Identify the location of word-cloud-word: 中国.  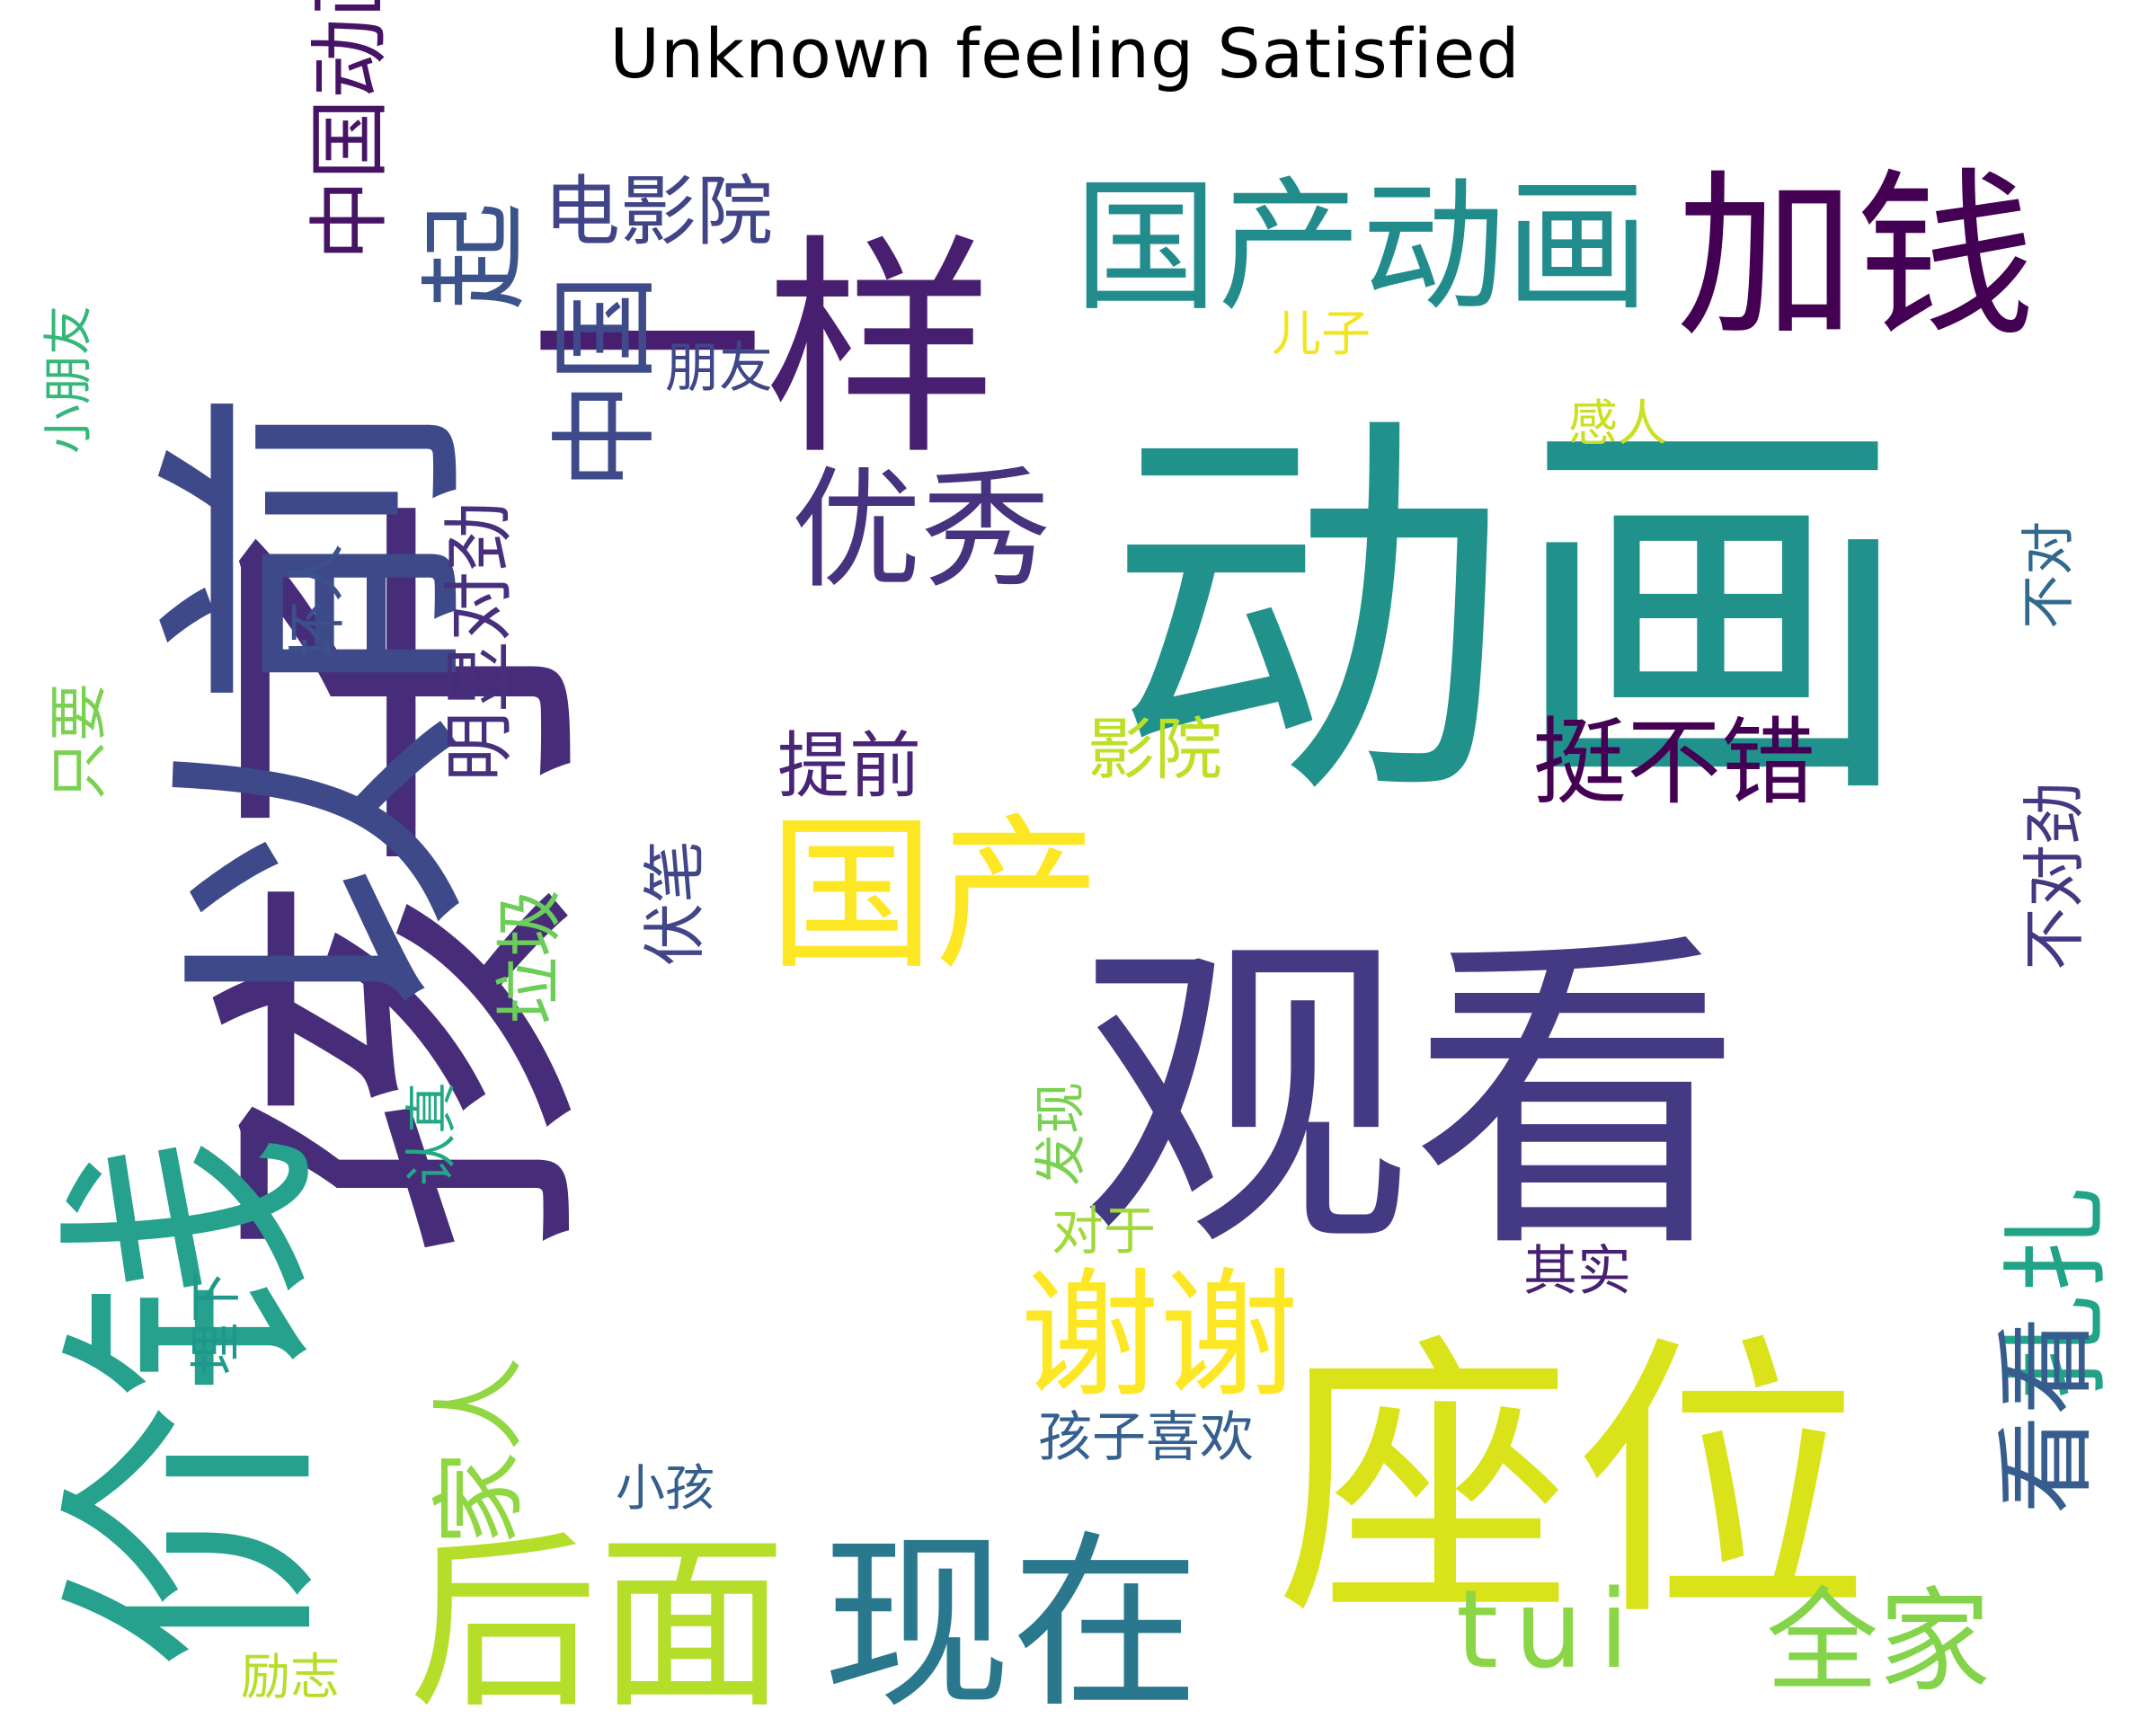
(607, 382).